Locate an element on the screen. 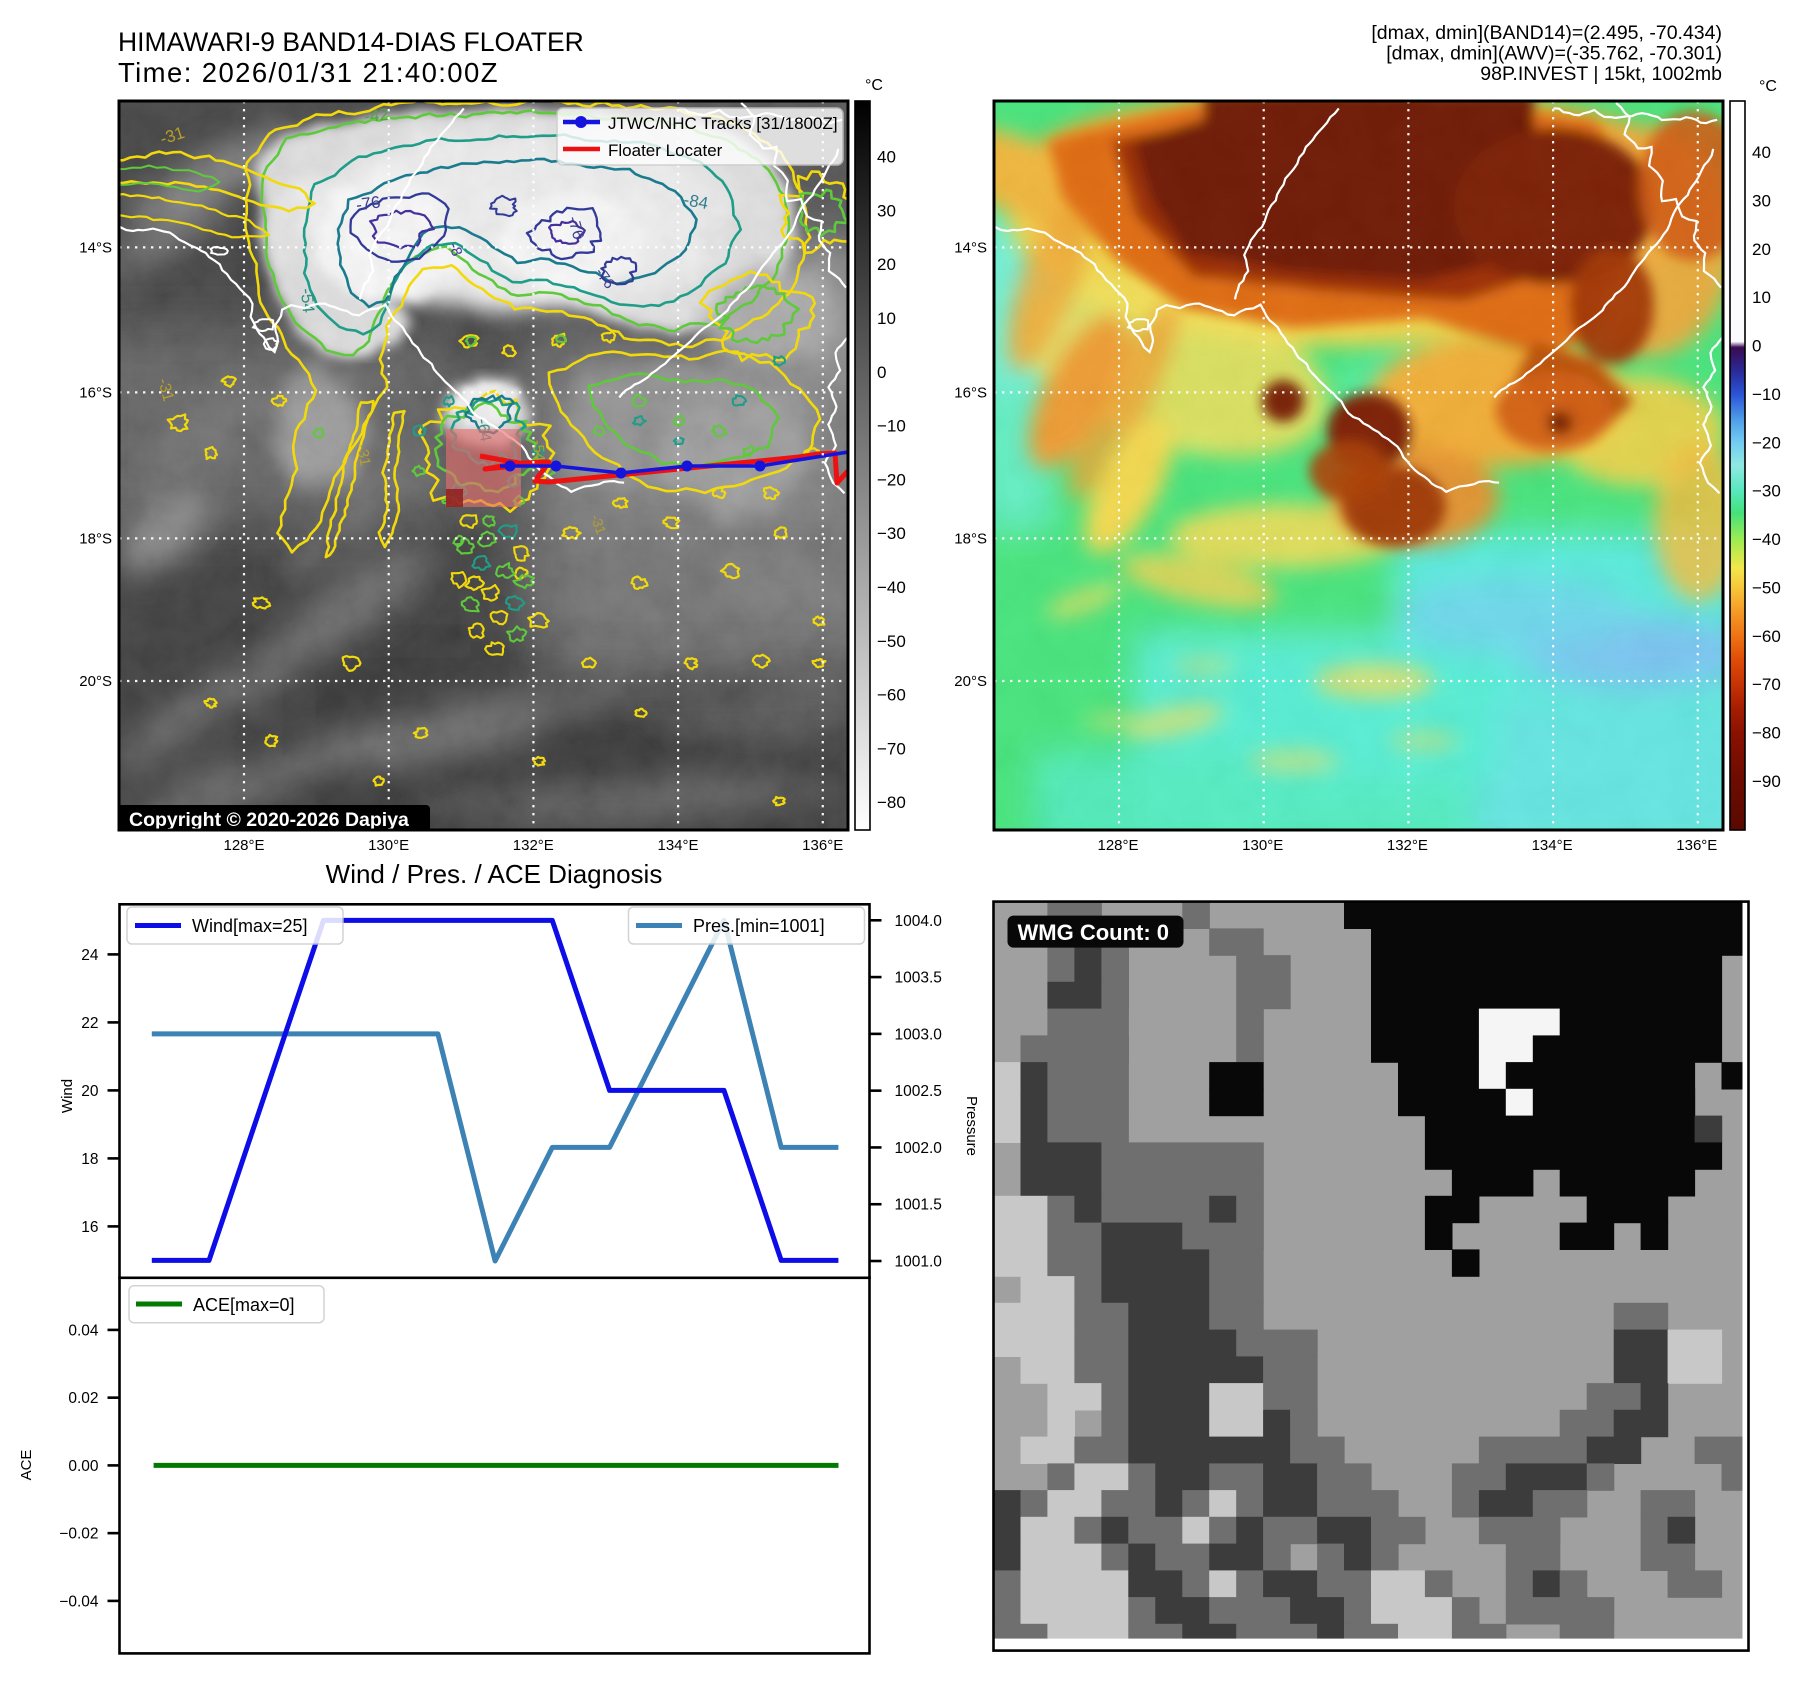 This screenshot has height=1690, width=1813. svg-text: Wind[max=25] is located at coordinates (250, 926).